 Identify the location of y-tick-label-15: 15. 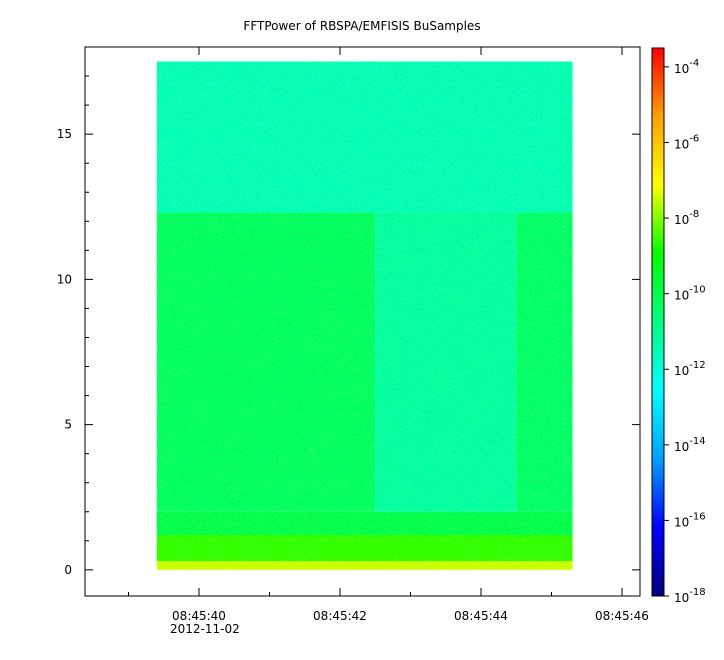
(64, 134).